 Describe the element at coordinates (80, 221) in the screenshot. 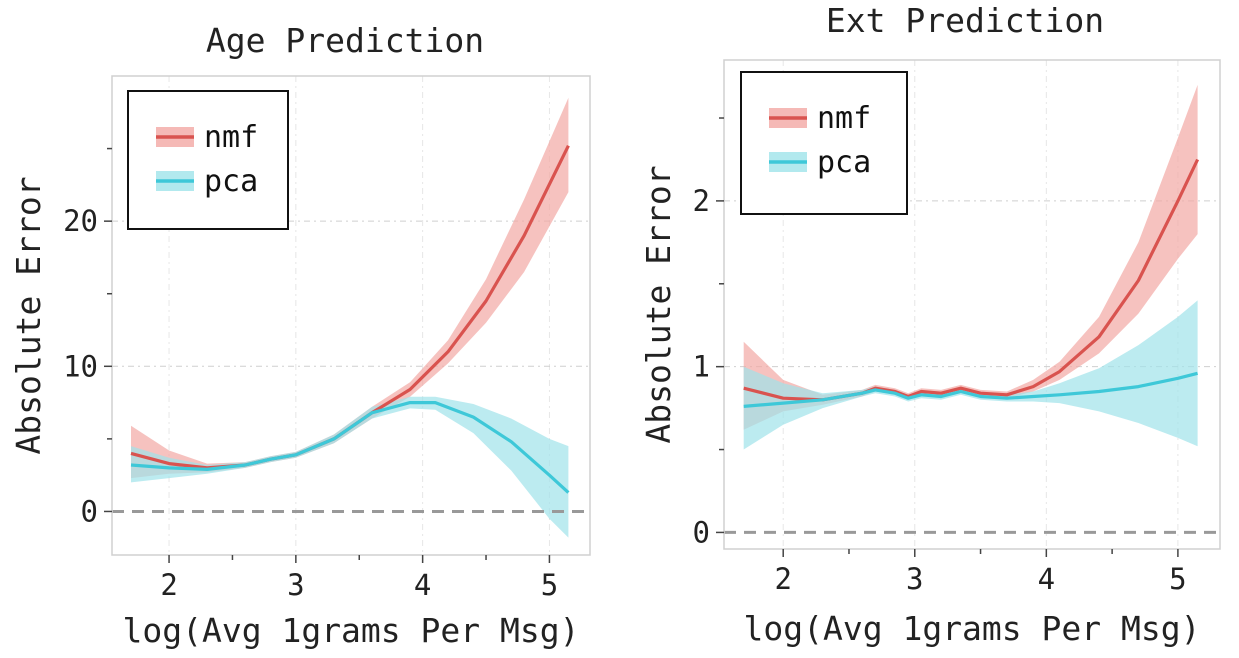

I see `y-tick-label: 20` at that location.